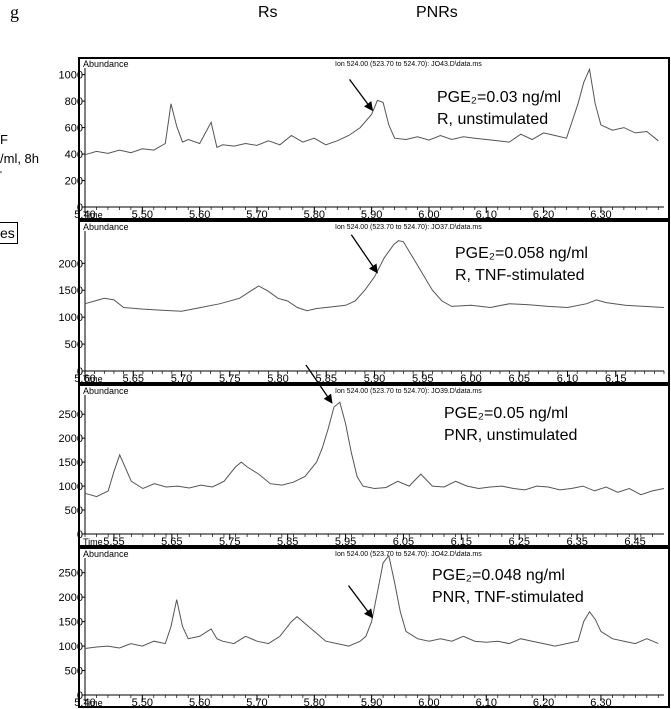 The image size is (671, 709). Describe the element at coordinates (71, 264) in the screenshot. I see `chart-2-ytick-label: 2000` at that location.